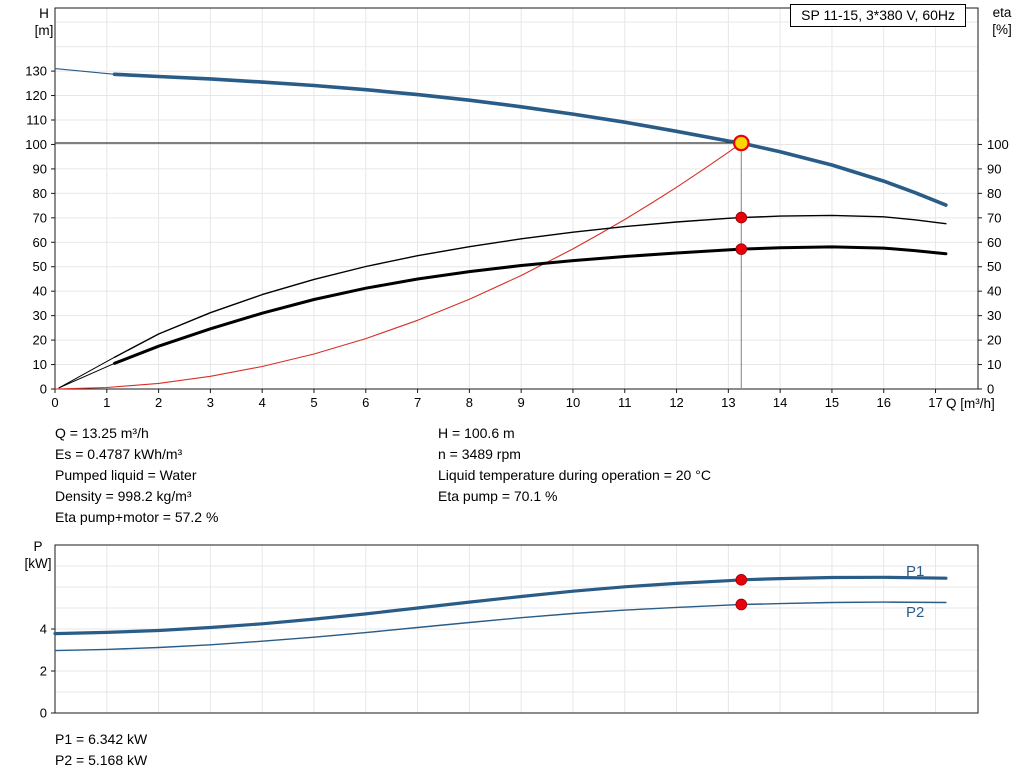 This screenshot has width=1024, height=781. Describe the element at coordinates (38, 546) in the screenshot. I see `p-axis-title-symbol: P` at that location.